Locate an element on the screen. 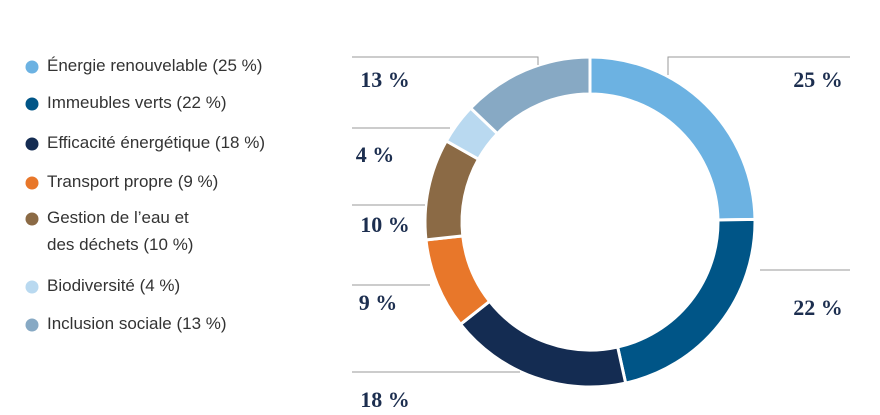  value-label: 25 % is located at coordinates (818, 79).